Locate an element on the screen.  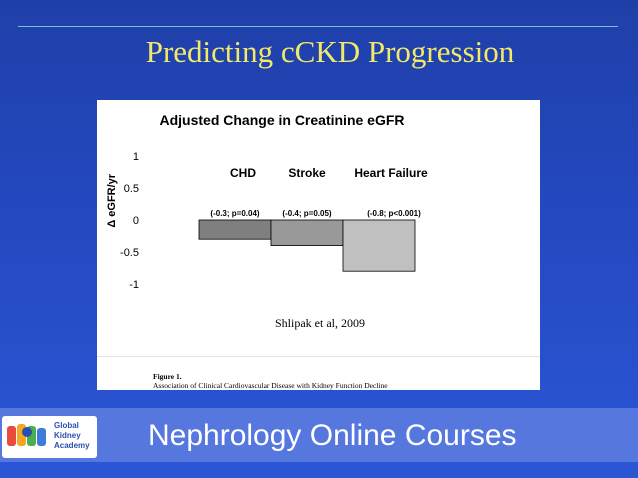
bar-annotation: (-0.3; p=0.04) is located at coordinates (234, 213).